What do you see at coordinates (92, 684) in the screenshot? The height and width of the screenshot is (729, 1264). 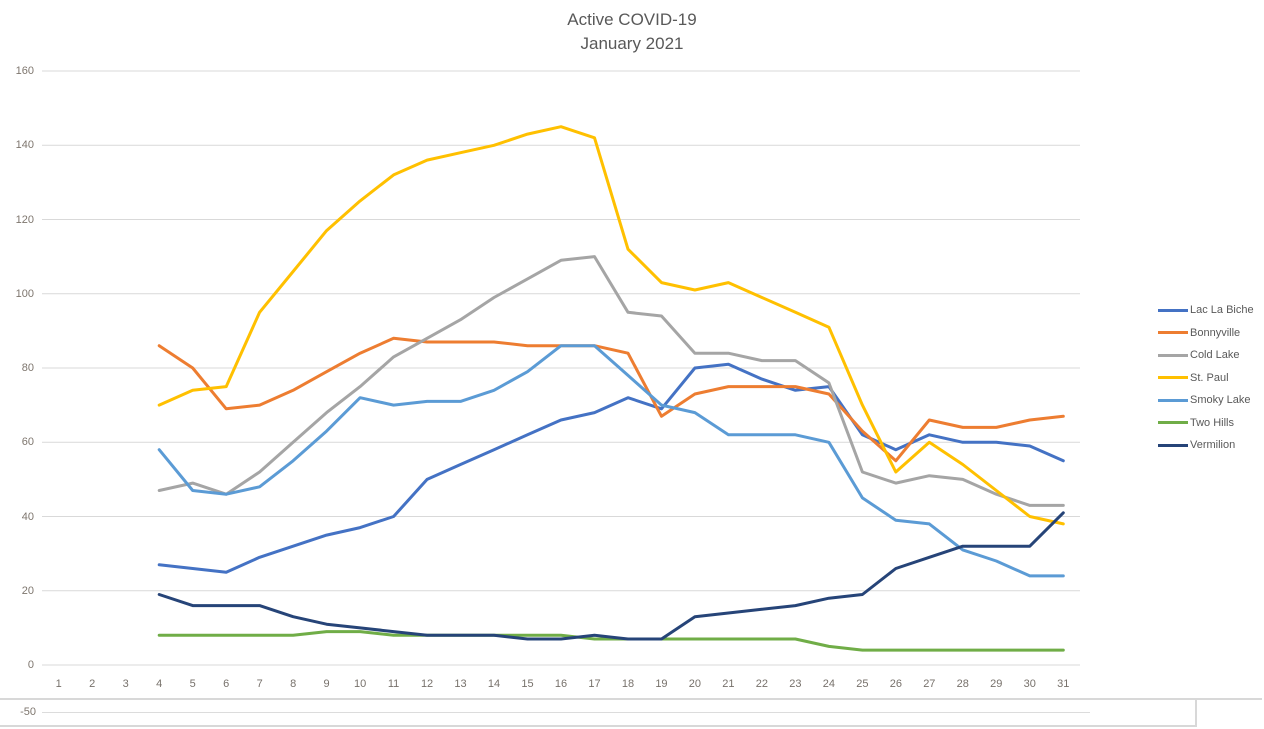 I see `x-tick-label: 2` at bounding box center [92, 684].